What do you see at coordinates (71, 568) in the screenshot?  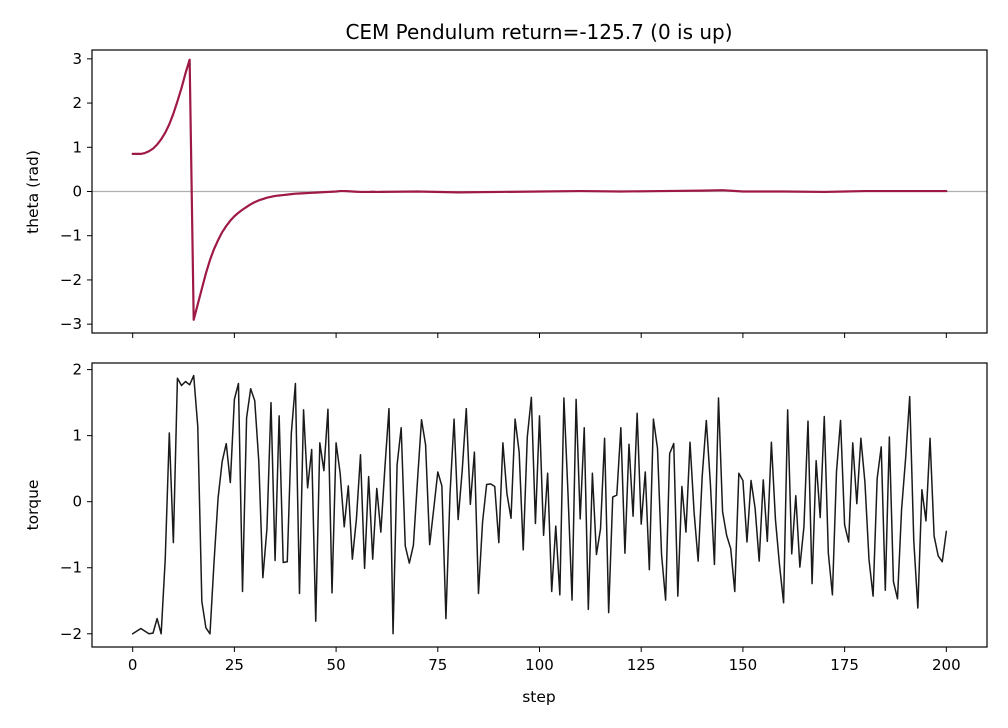 I see `torque-ytick-label: −1` at bounding box center [71, 568].